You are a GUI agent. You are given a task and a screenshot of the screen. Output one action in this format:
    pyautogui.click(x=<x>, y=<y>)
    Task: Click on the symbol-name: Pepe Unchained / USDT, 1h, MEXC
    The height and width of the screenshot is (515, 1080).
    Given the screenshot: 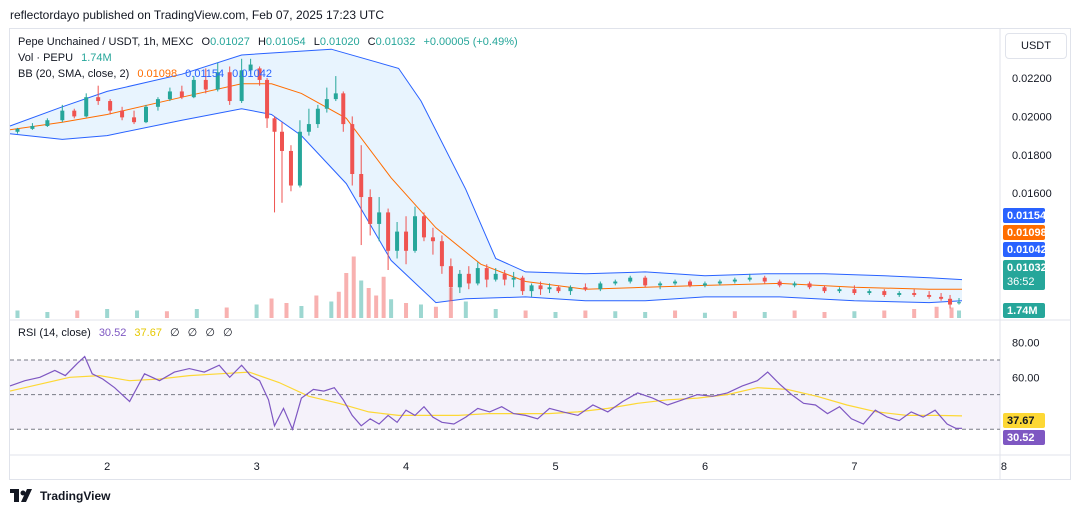 What is the action you would take?
    pyautogui.click(x=106, y=42)
    